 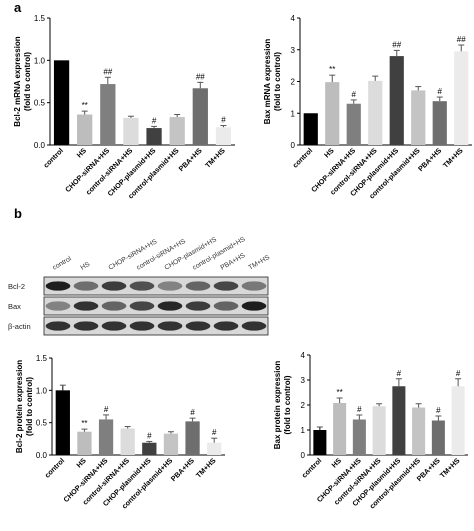 What do you see at coordinates (303, 455) in the screenshot?
I see `y-tick-label: 0` at bounding box center [303, 455].